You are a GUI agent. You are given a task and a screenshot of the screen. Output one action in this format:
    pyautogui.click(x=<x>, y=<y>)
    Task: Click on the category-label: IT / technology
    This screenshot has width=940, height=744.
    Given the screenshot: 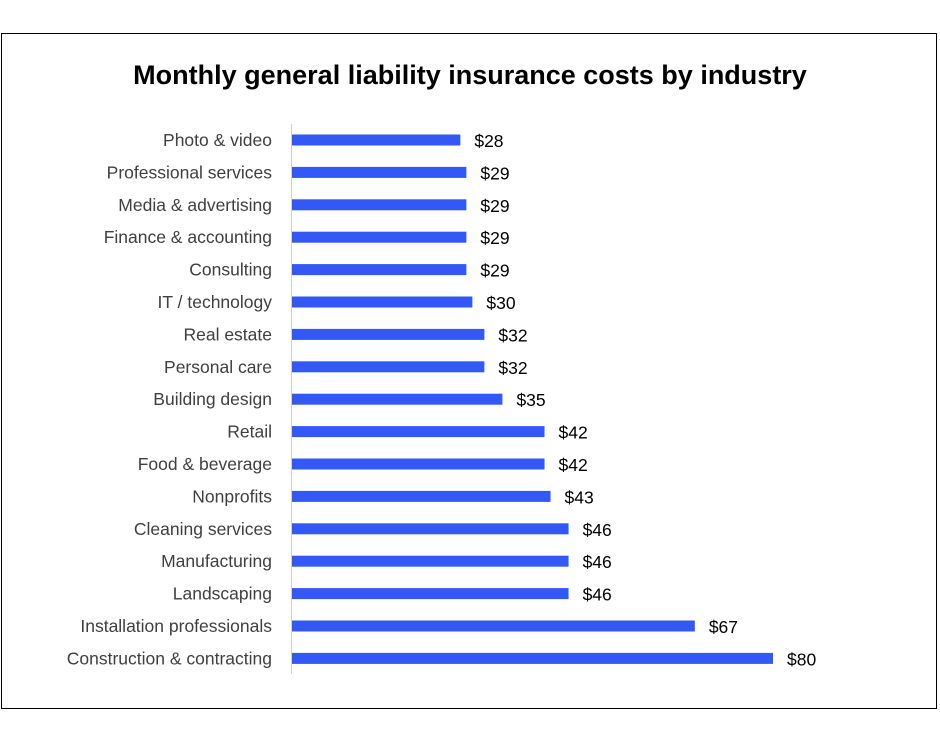 What is the action you would take?
    pyautogui.click(x=215, y=302)
    